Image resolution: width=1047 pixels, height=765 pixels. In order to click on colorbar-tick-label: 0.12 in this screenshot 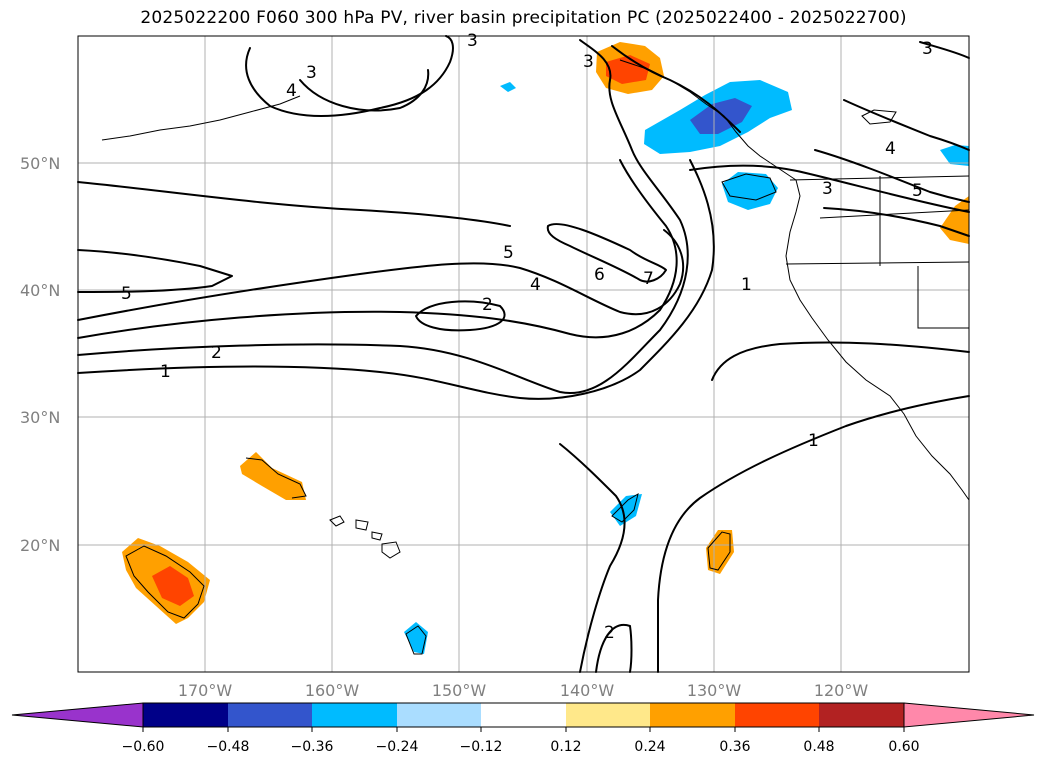, I will do `click(565, 747)`.